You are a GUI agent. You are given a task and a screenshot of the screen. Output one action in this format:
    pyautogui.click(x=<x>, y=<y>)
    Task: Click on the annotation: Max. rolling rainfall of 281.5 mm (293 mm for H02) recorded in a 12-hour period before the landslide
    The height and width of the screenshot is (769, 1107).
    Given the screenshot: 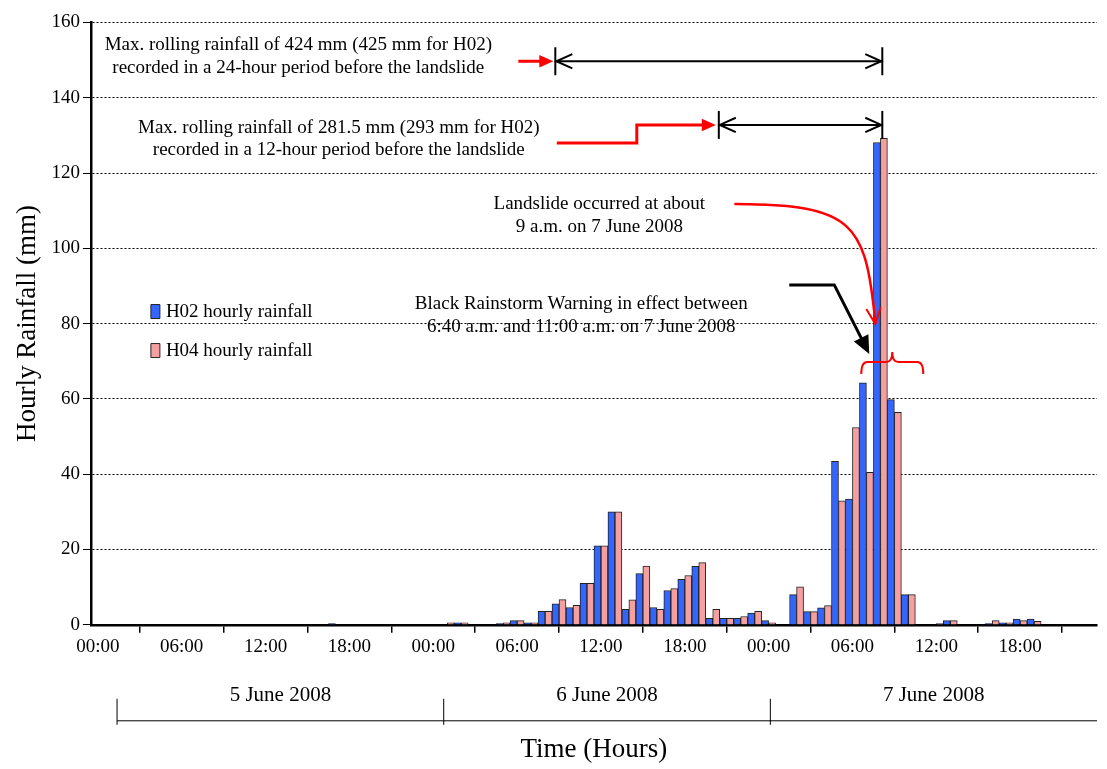 What is the action you would take?
    pyautogui.click(x=339, y=137)
    